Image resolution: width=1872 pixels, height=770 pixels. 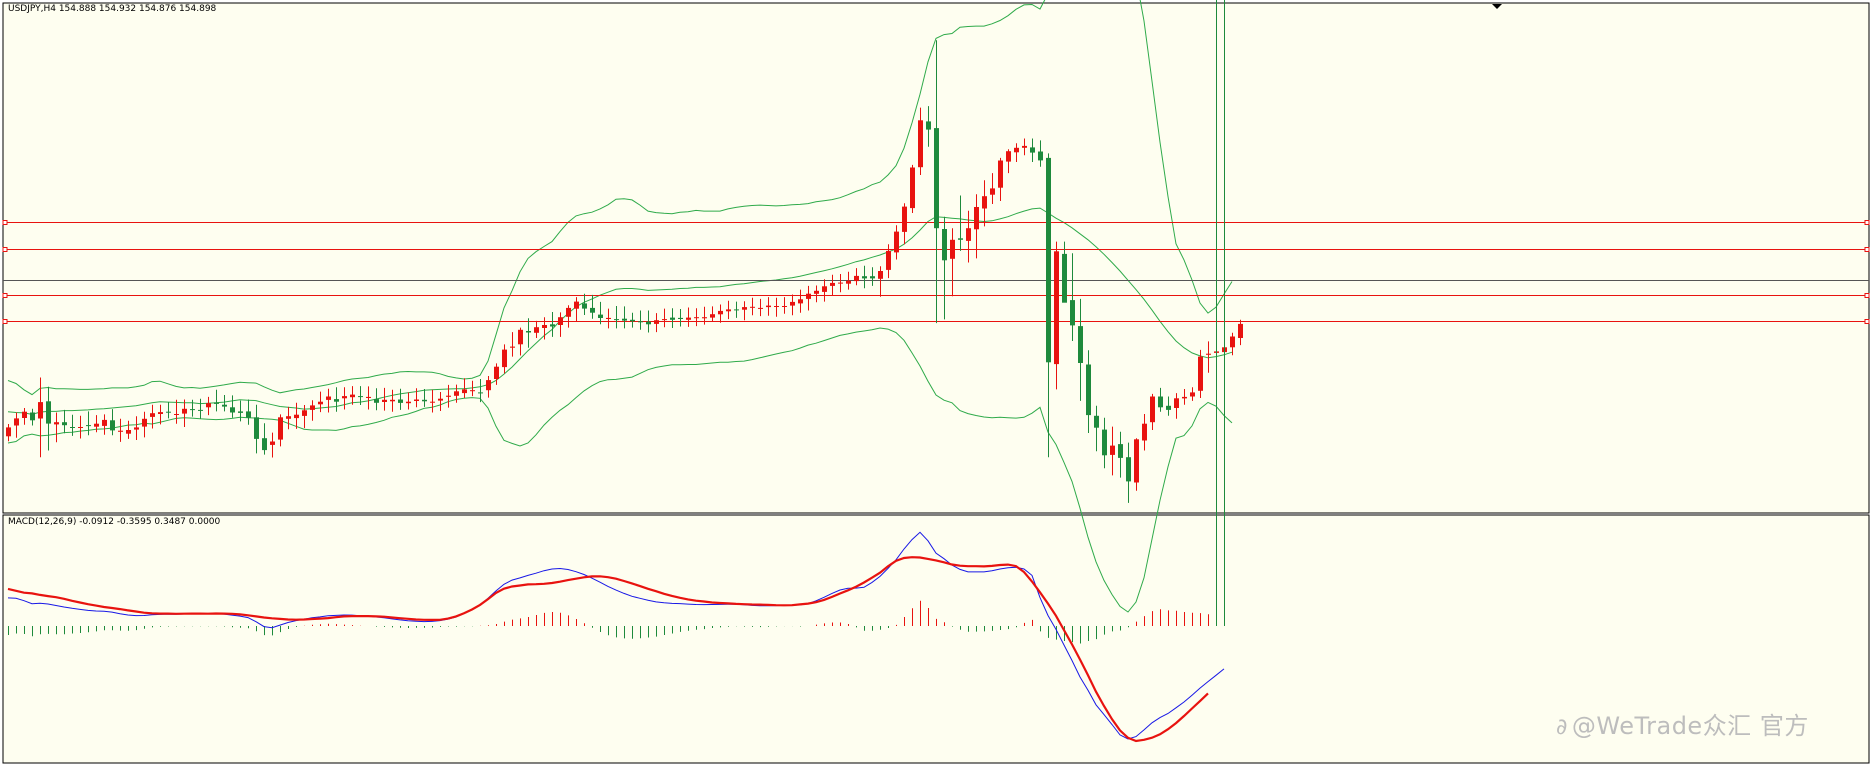 I want to click on weibo-logo-icon: ∂, so click(x=1562, y=727).